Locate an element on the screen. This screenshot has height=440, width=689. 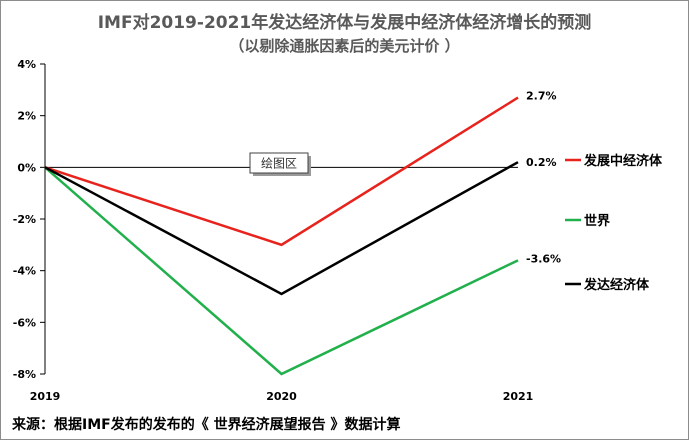
y-tick-label: 0% is located at coordinates (26, 167).